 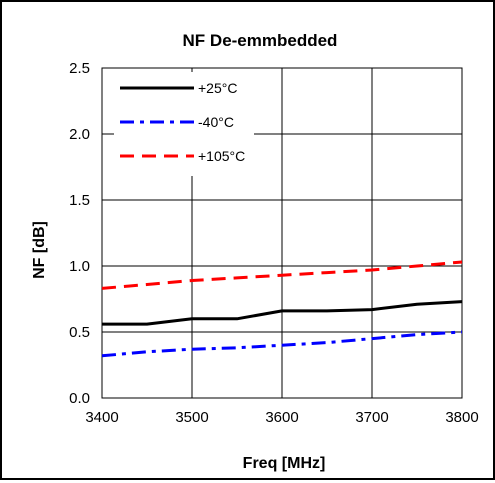 I want to click on x-axis-label: Freq [MHz], so click(x=284, y=463).